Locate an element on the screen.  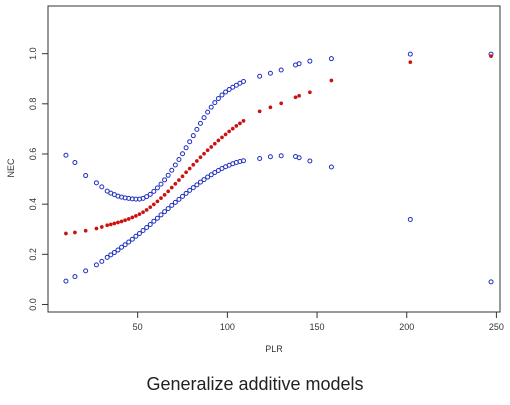
y-tick-label: 0.0 is located at coordinates (33, 304).